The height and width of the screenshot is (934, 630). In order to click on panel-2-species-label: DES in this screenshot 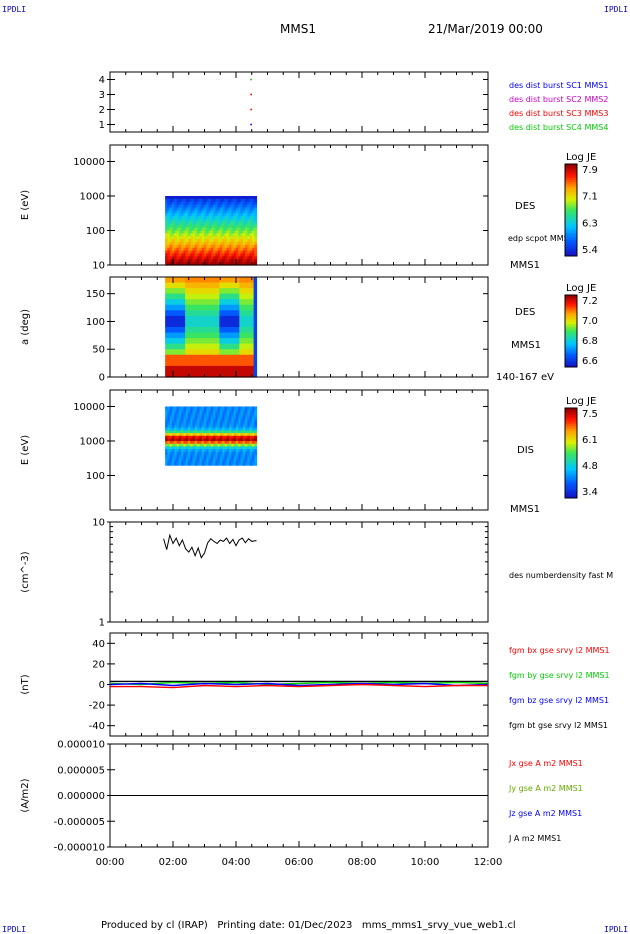, I will do `click(525, 206)`.